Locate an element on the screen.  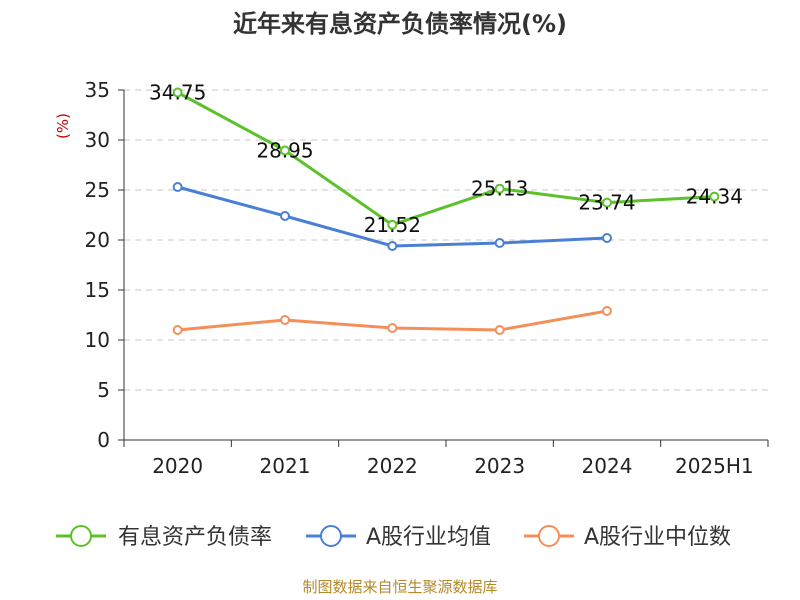
y-tick-label: 25 is located at coordinates (97, 190).